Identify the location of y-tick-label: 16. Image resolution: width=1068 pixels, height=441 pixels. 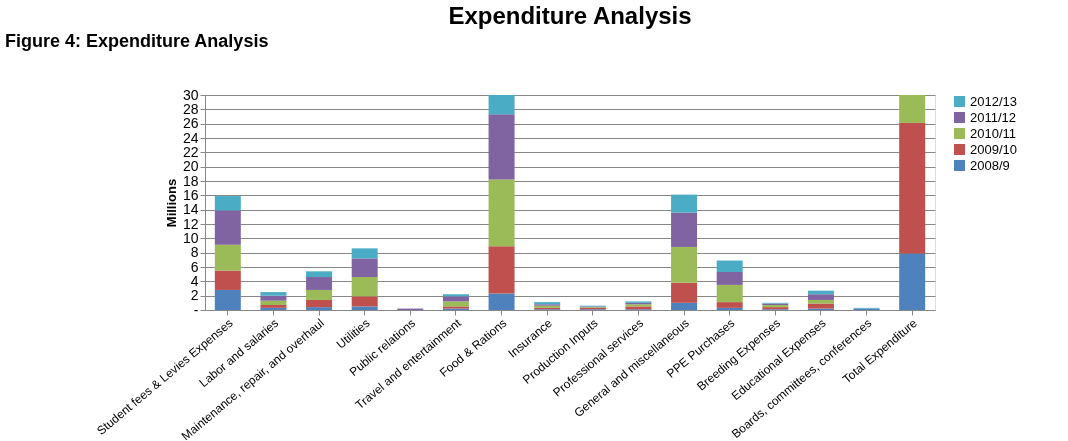
(190, 194).